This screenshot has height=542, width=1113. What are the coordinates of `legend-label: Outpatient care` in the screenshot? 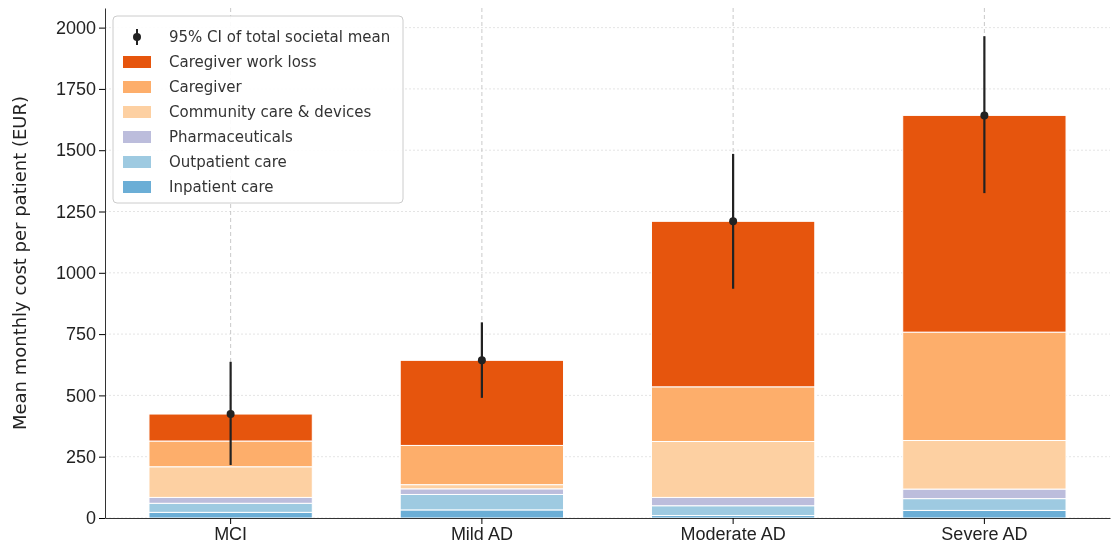 It's located at (228, 162).